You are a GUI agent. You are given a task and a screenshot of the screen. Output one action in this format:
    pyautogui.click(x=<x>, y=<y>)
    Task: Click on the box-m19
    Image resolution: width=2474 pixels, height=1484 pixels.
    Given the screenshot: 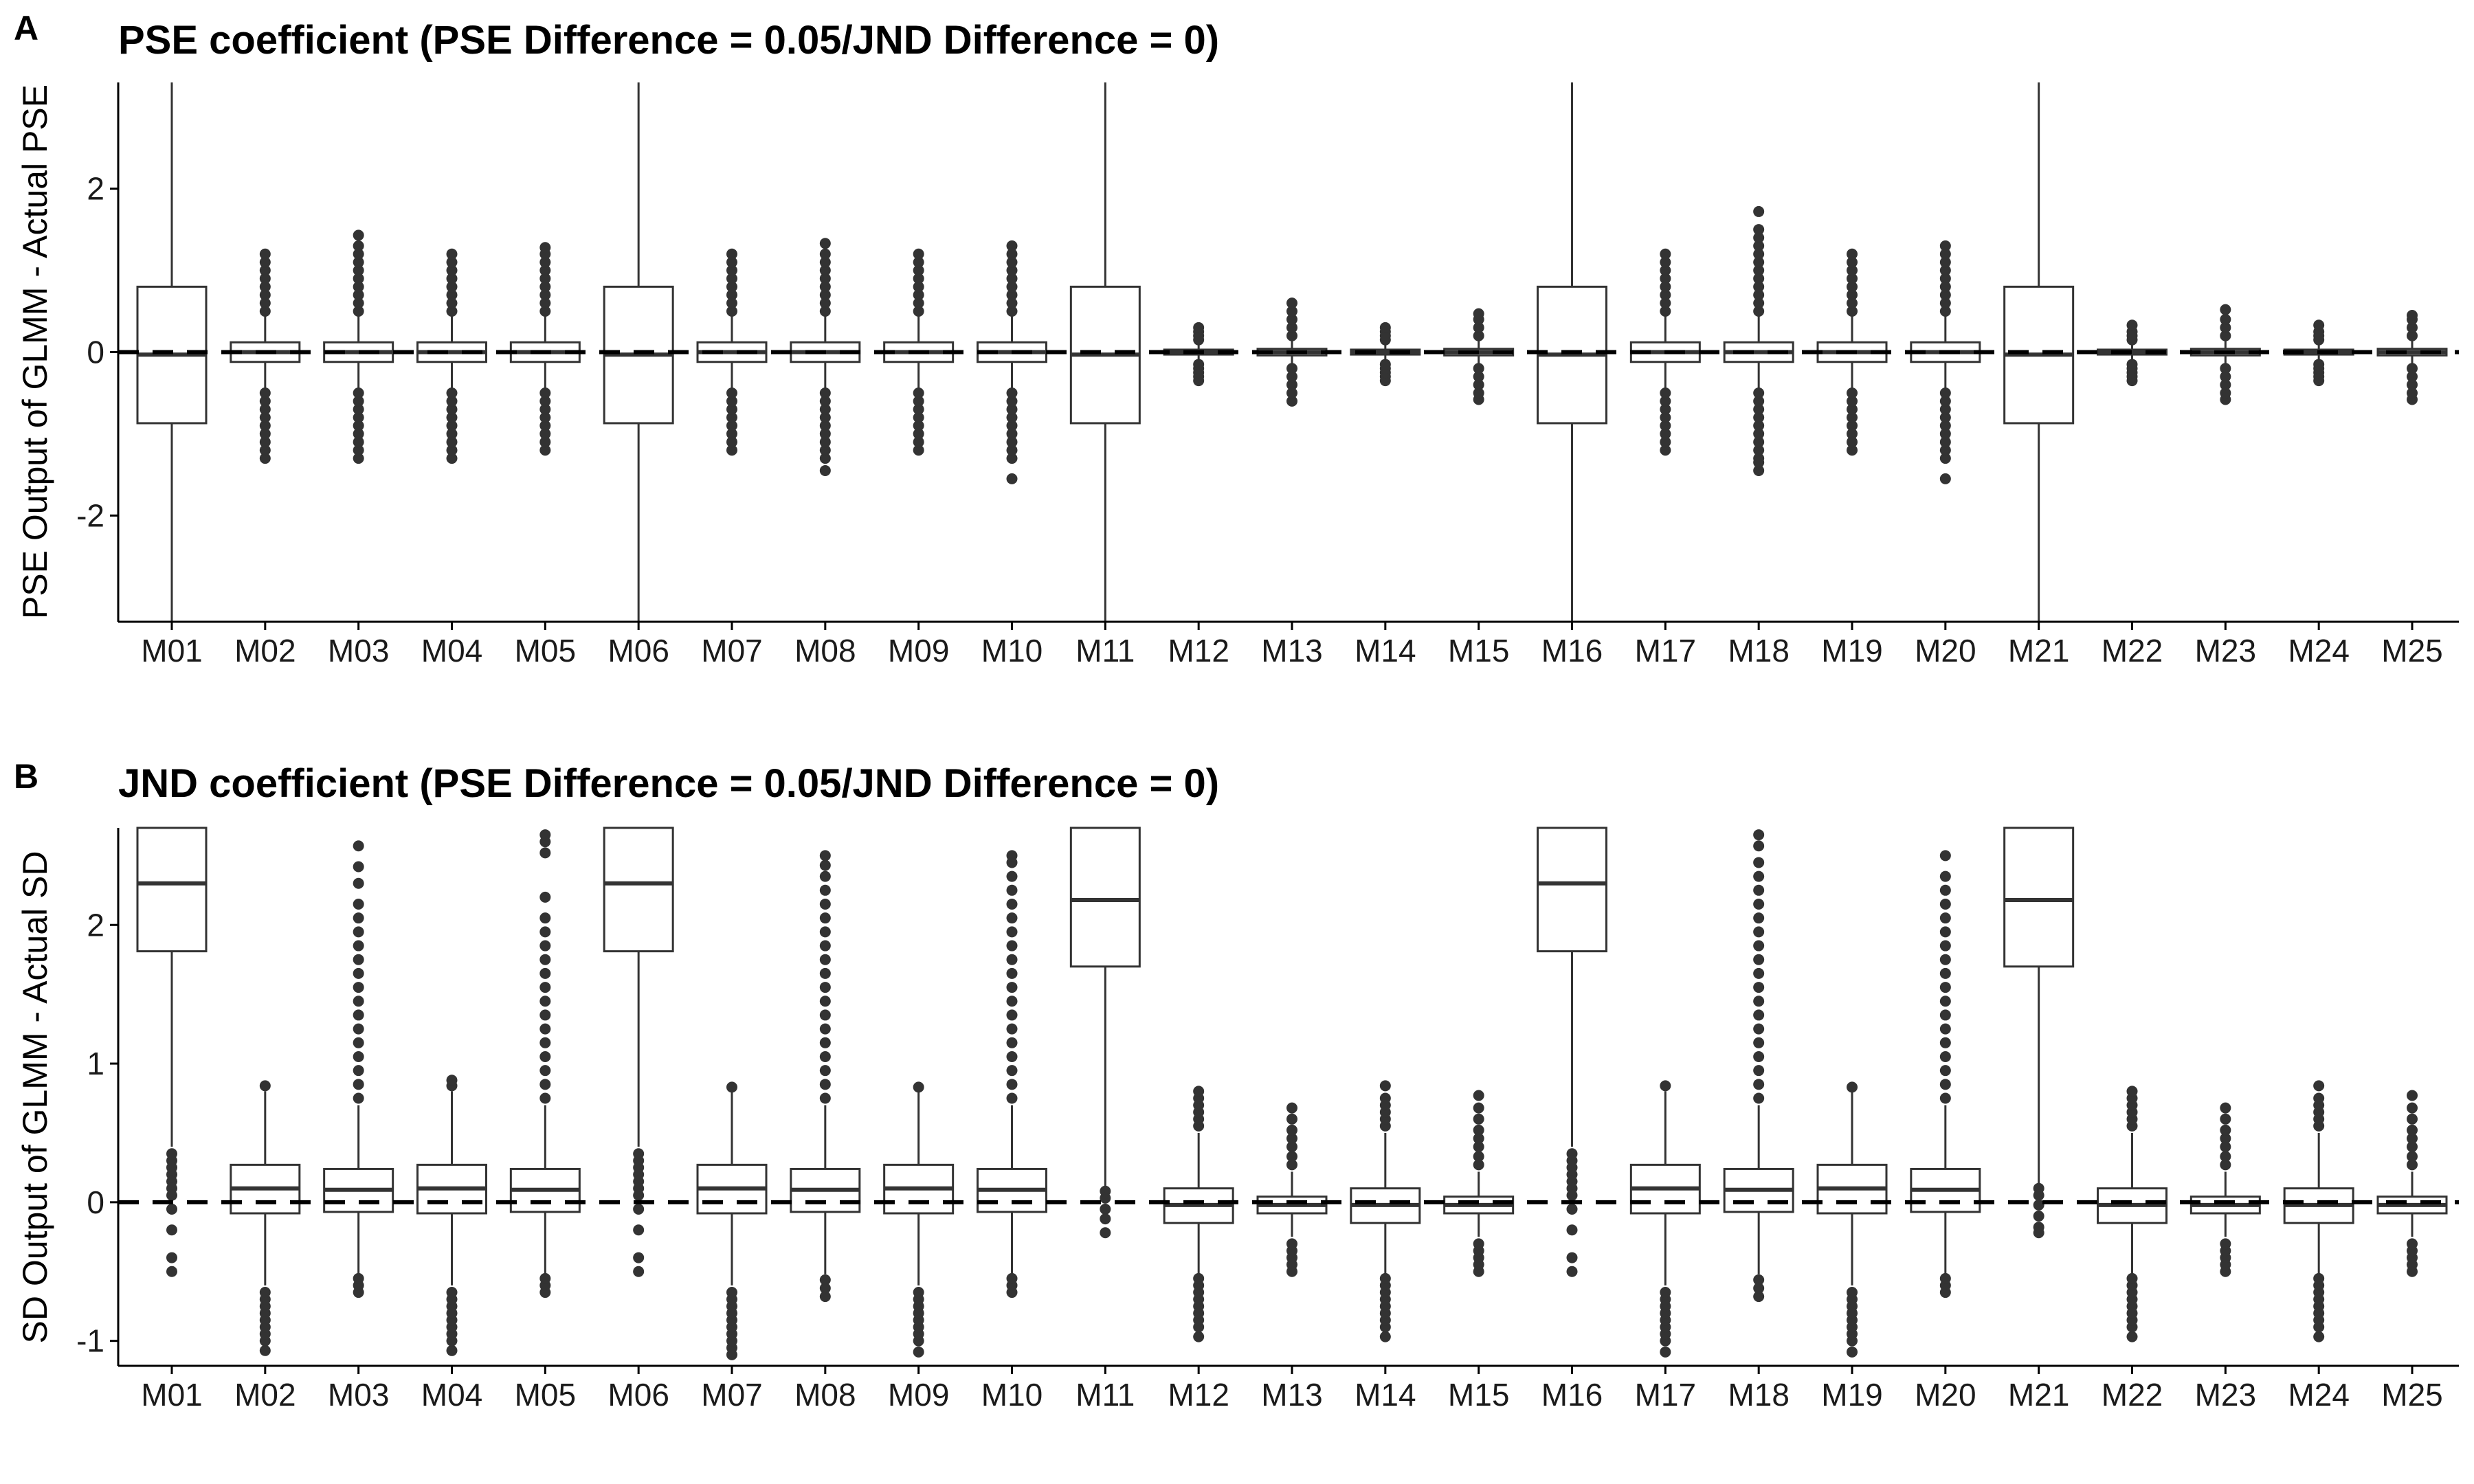 What is the action you would take?
    pyautogui.click(x=1852, y=1219)
    